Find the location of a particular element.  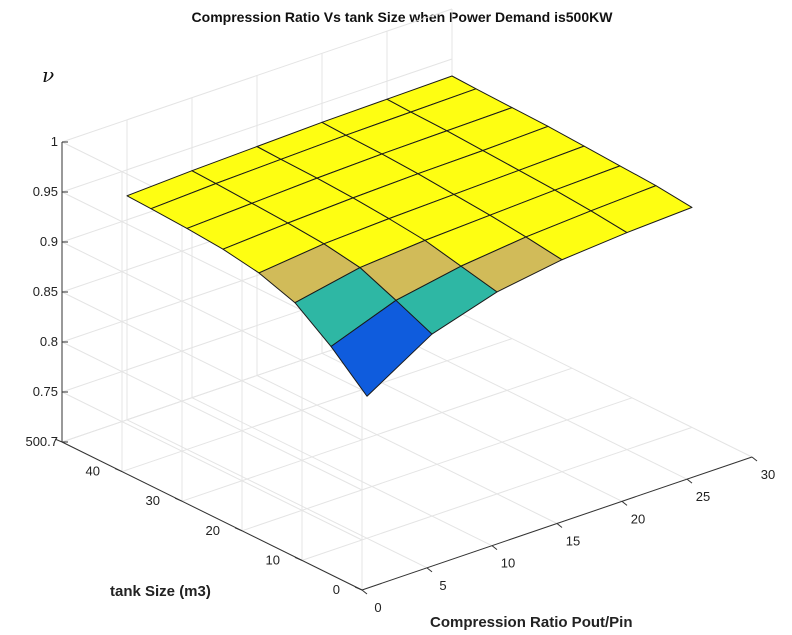

y-tick-label-4: 40 is located at coordinates (93, 471).